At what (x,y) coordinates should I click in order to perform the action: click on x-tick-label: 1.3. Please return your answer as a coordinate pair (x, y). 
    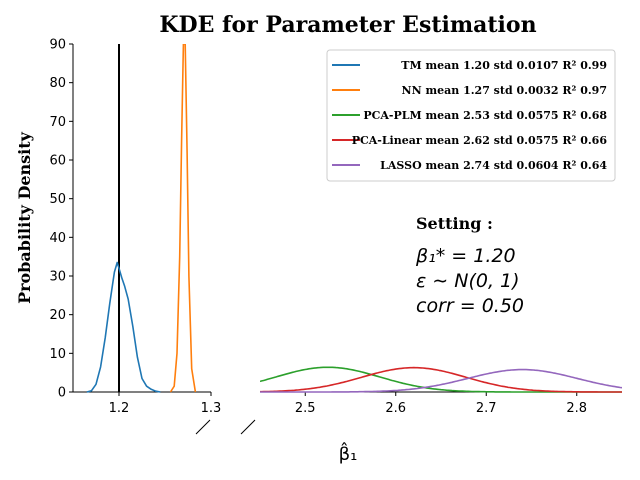
    Looking at the image, I should click on (211, 408).